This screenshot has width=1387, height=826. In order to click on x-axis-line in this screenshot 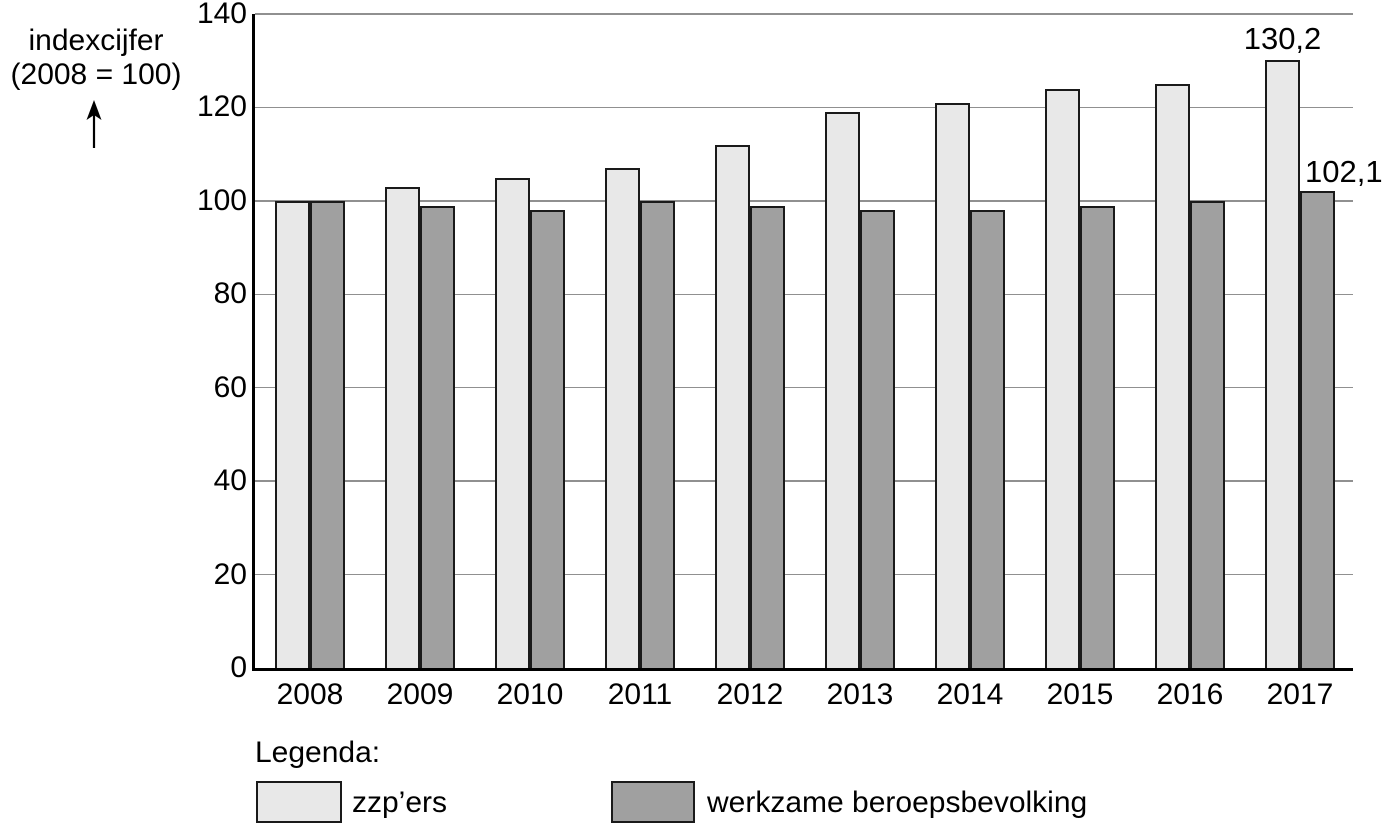, I will do `click(802, 669)`.